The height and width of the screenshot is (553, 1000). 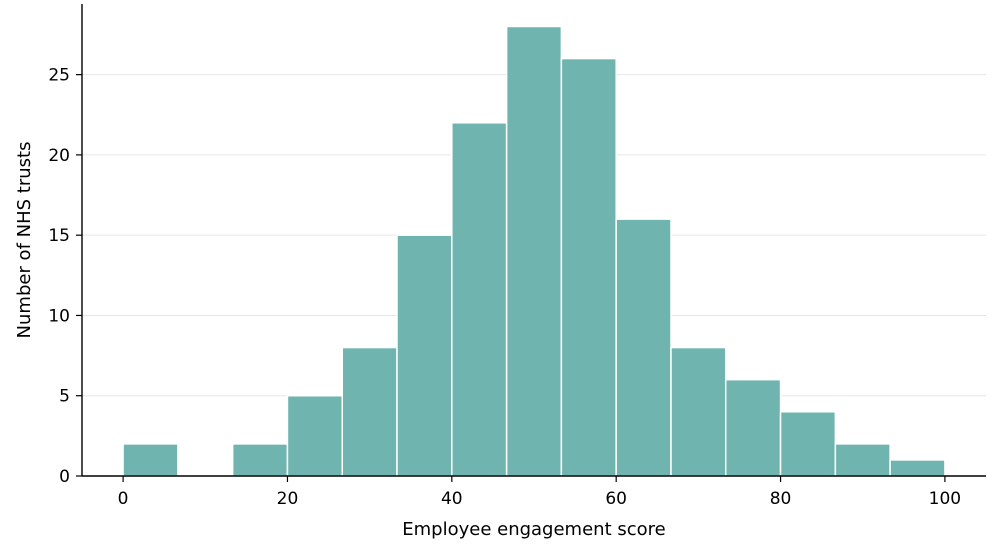 What do you see at coordinates (533, 529) in the screenshot?
I see `x-axis-title: Employee engagement score` at bounding box center [533, 529].